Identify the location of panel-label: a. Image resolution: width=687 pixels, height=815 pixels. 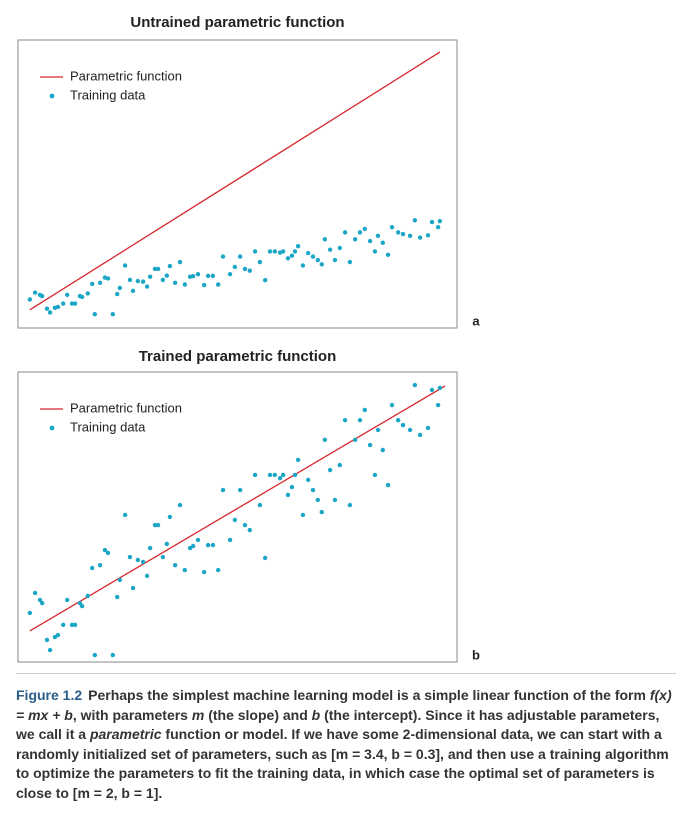
(476, 320).